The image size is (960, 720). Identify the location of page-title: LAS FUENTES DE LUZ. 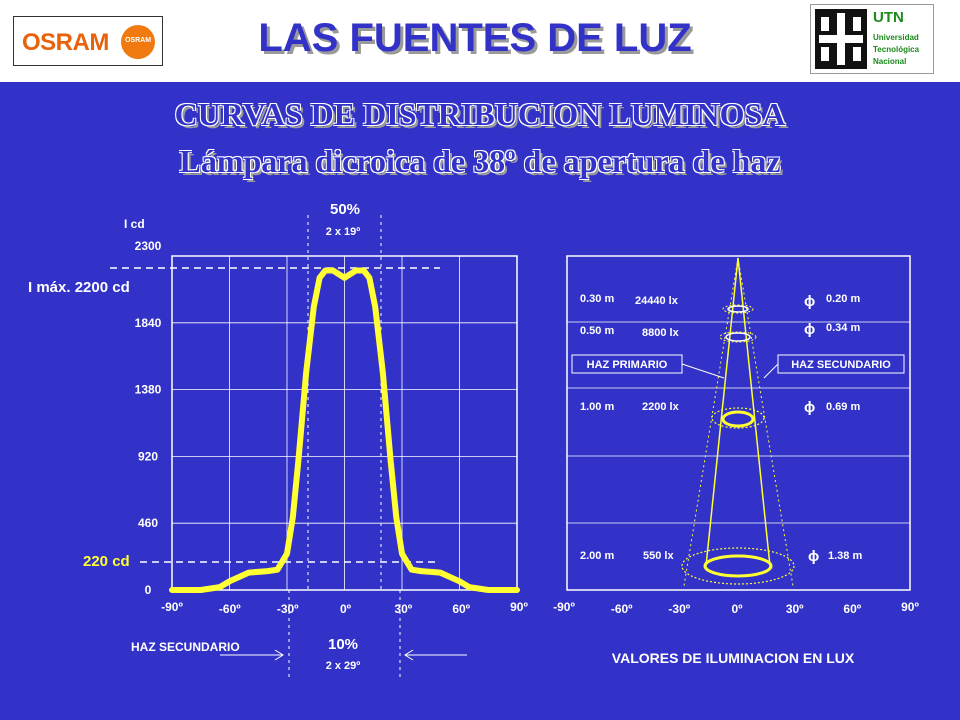
(475, 38).